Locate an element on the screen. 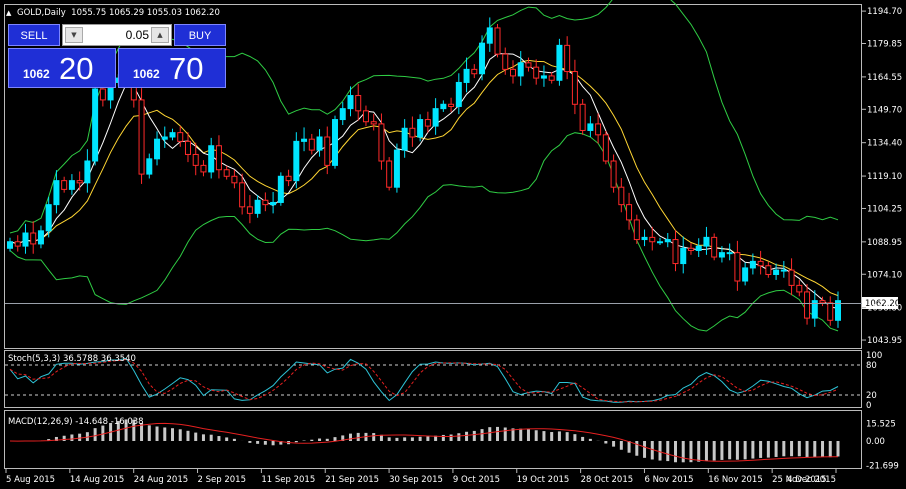 The image size is (906, 489). ask-price-box: 1062 70 is located at coordinates (172, 68).